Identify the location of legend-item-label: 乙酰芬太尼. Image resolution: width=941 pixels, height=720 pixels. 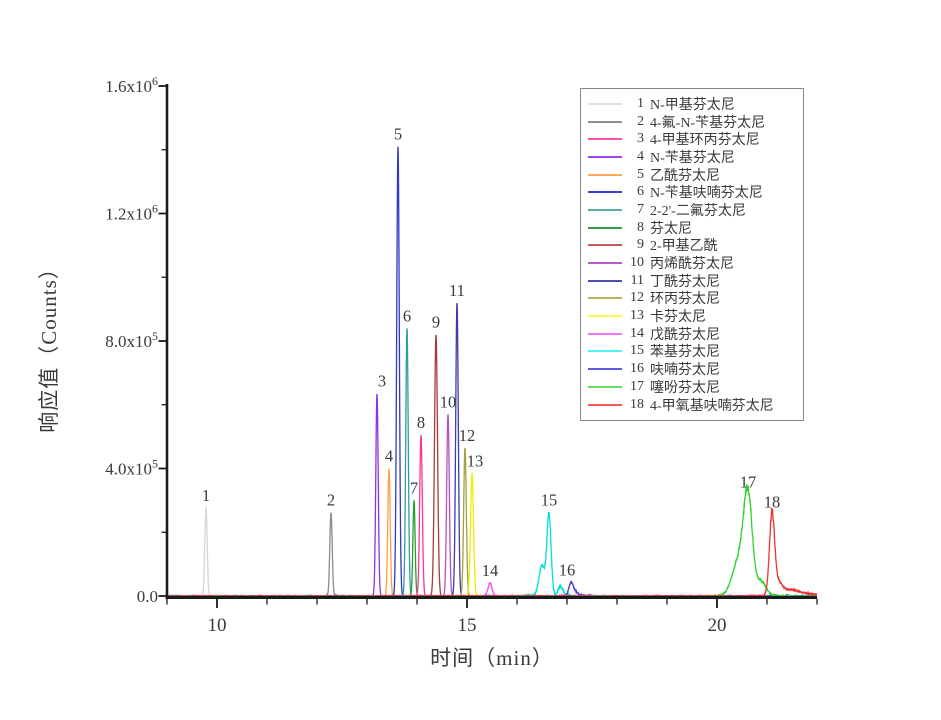
(685, 176).